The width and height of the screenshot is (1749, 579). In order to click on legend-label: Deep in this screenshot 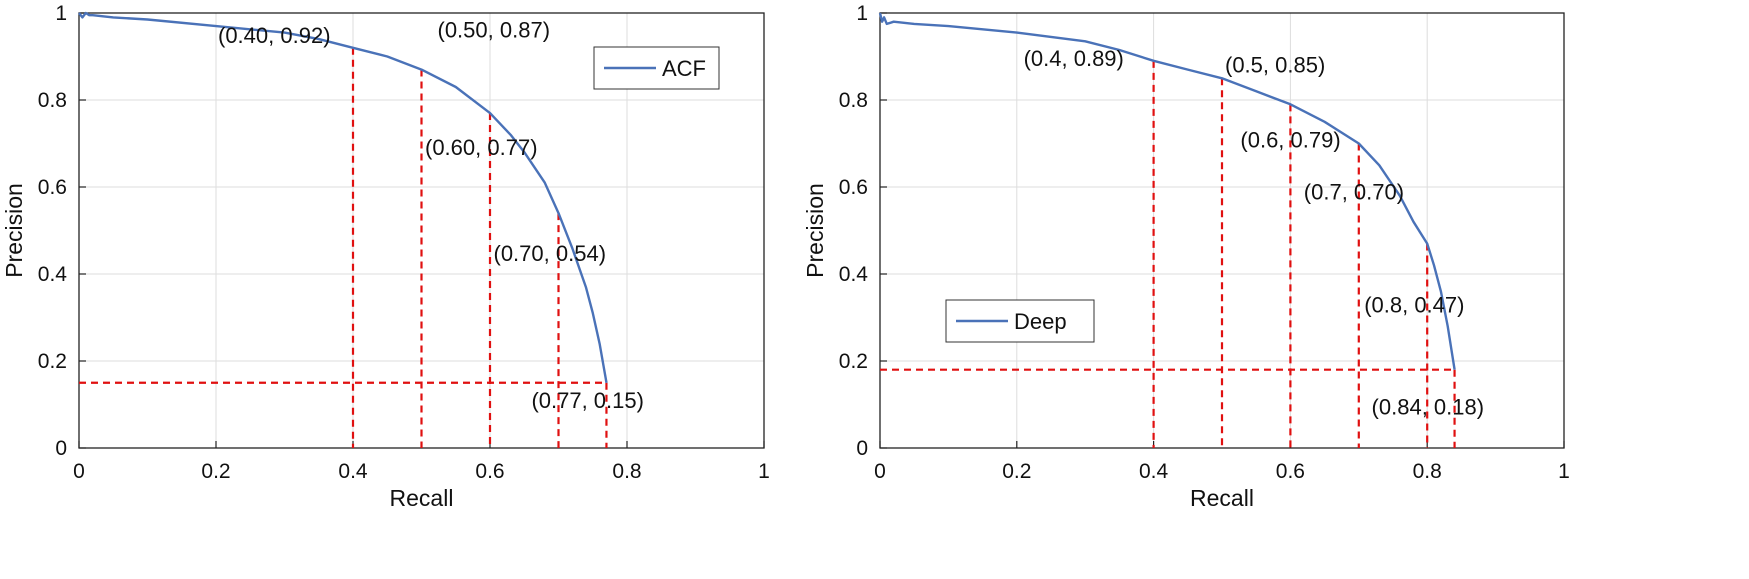, I will do `click(1040, 321)`.